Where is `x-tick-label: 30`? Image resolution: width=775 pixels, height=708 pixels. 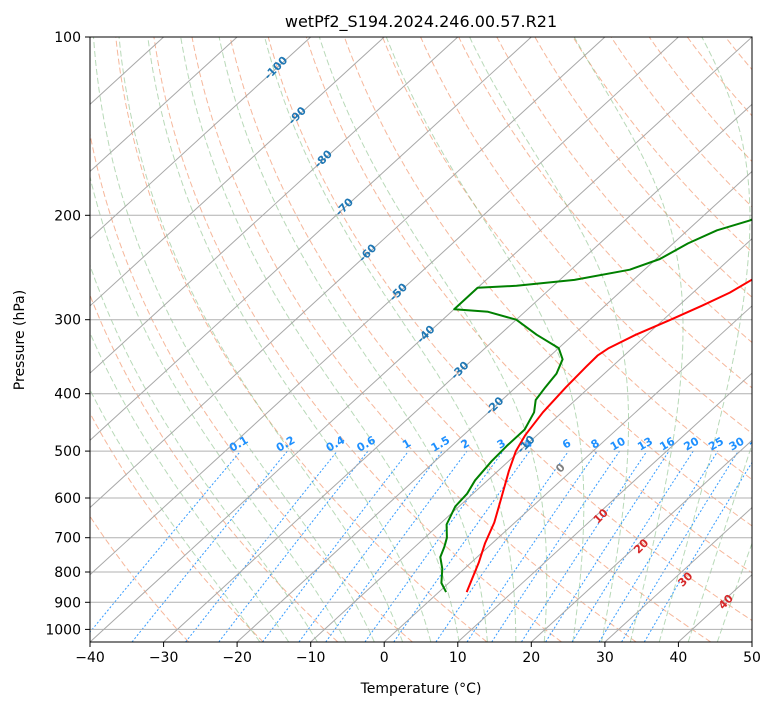 x-tick-label: 30 is located at coordinates (605, 658).